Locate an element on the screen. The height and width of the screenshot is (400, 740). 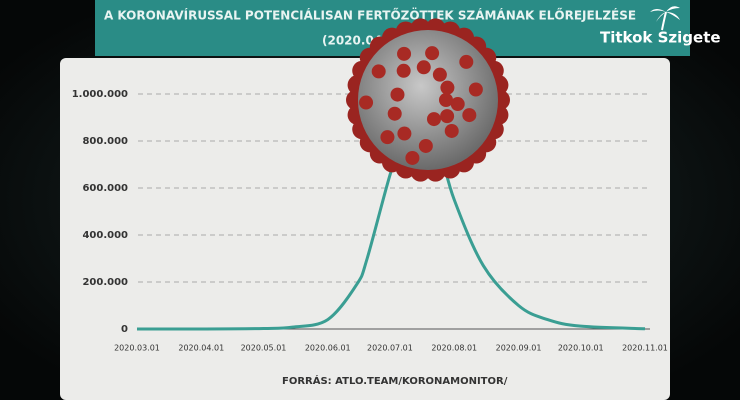
x-tick-label: 2020.05.01 is located at coordinates (264, 348).